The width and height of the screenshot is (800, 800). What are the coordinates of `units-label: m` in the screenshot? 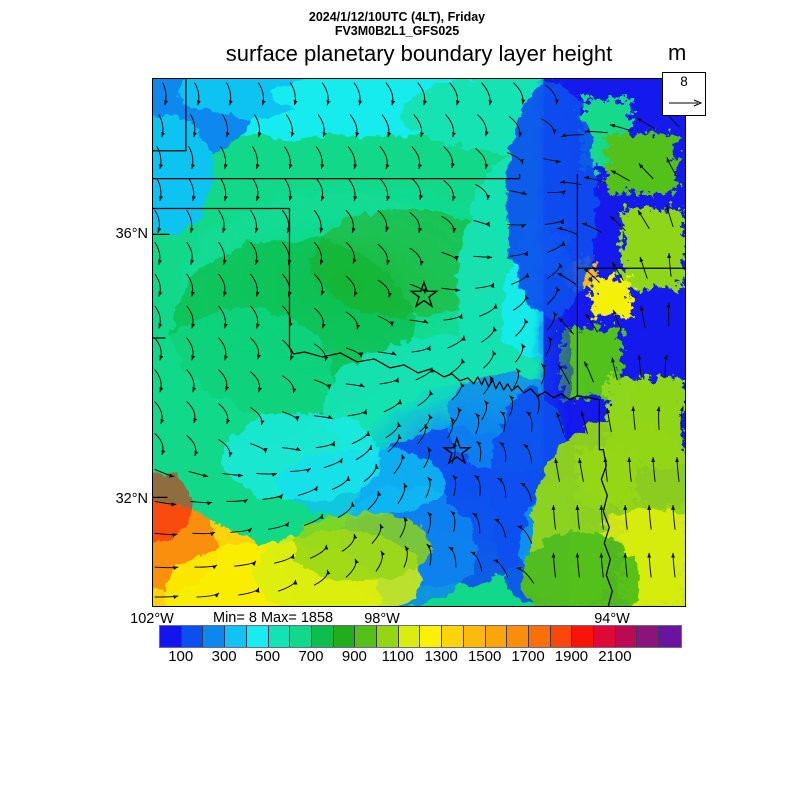 It's located at (677, 52).